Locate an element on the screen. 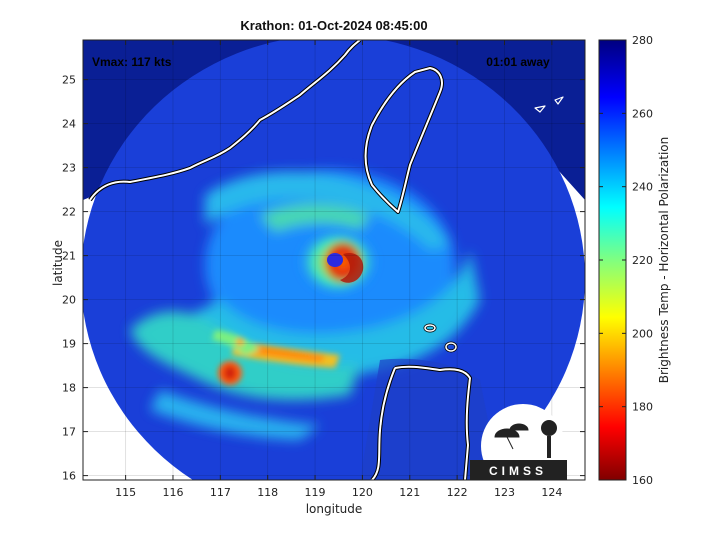 This screenshot has width=720, height=540. y-tick-label: 19 is located at coordinates (69, 344).